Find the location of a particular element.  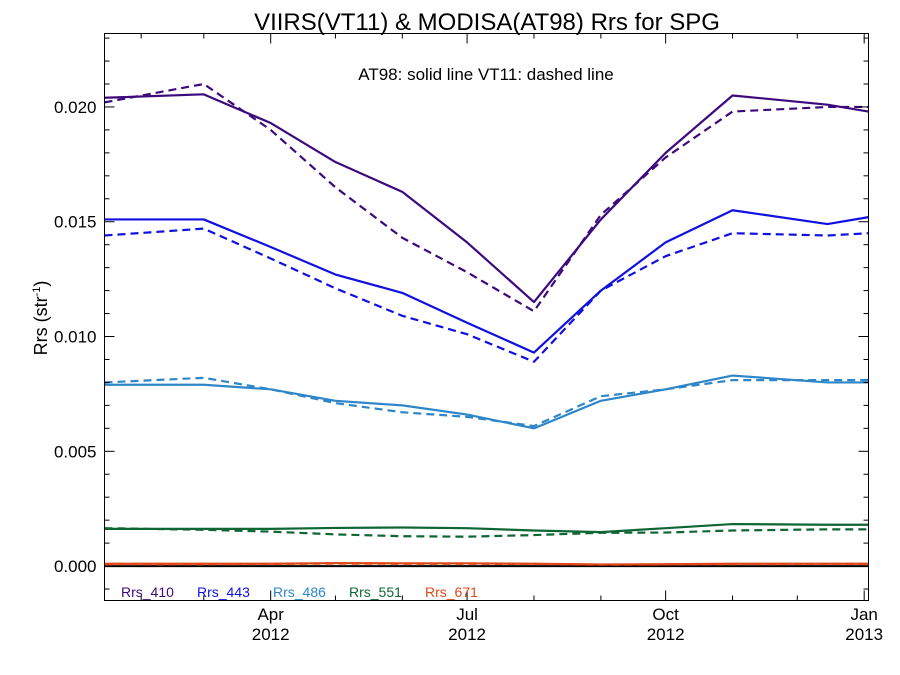

series-line-rrs-551-solid is located at coordinates (486, 528).